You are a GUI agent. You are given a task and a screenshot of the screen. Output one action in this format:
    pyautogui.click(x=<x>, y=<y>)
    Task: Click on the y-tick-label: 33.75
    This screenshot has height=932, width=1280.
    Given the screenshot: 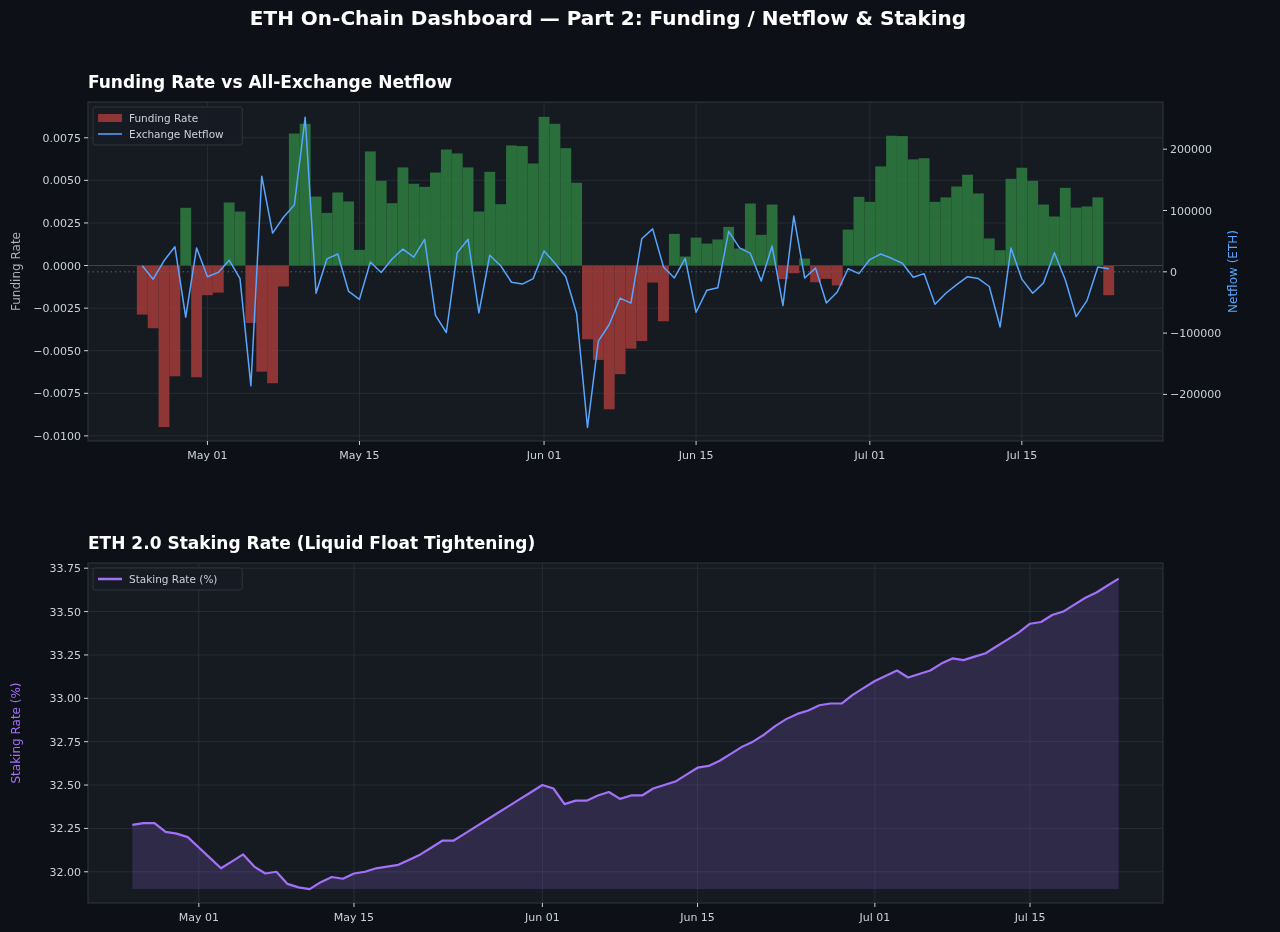 What is the action you would take?
    pyautogui.click(x=65, y=569)
    